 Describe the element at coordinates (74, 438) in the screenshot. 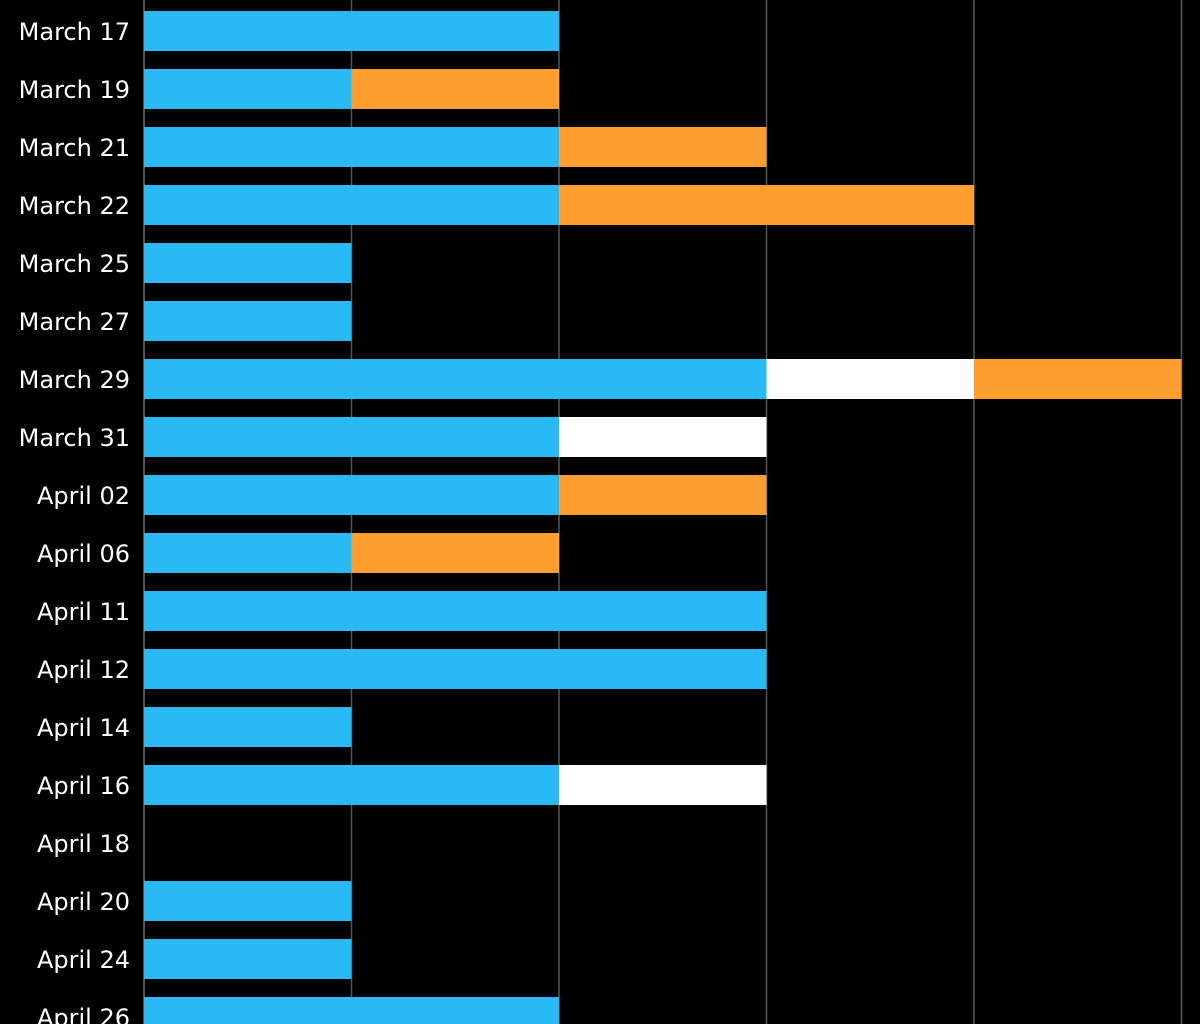

I see `category-label: March 31` at that location.